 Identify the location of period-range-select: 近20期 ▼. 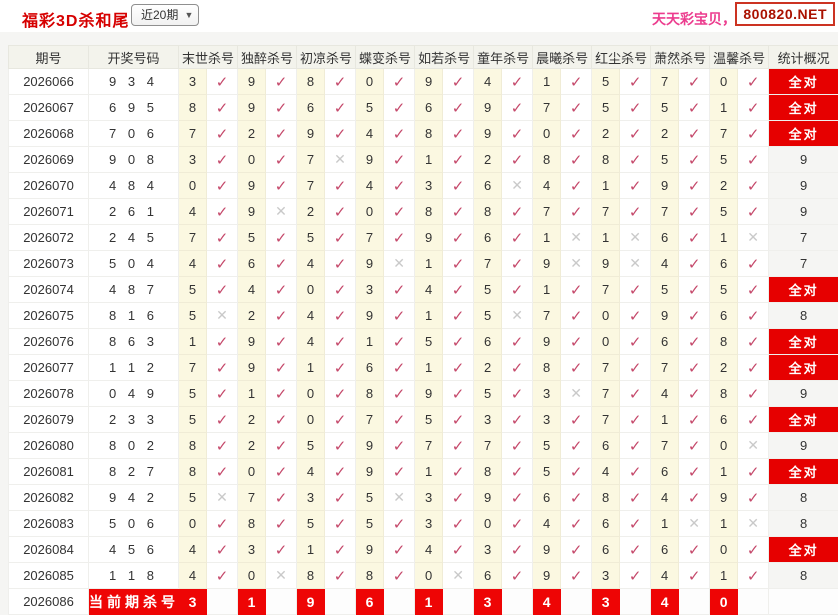
(165, 15).